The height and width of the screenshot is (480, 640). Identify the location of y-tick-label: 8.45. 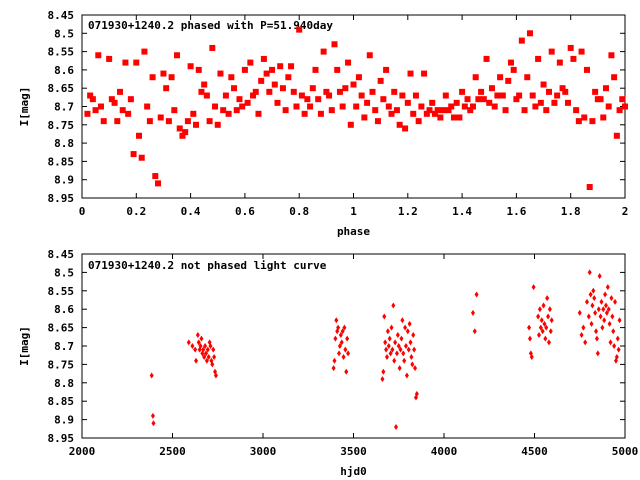
(61, 15).